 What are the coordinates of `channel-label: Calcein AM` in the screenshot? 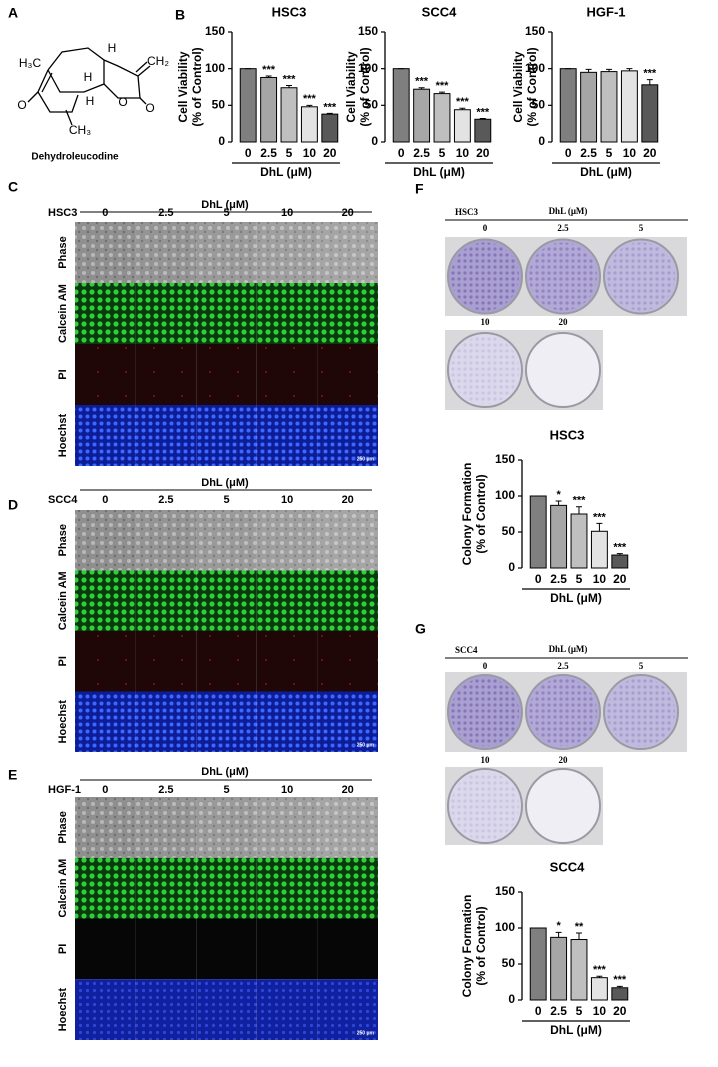 It's located at (63, 313).